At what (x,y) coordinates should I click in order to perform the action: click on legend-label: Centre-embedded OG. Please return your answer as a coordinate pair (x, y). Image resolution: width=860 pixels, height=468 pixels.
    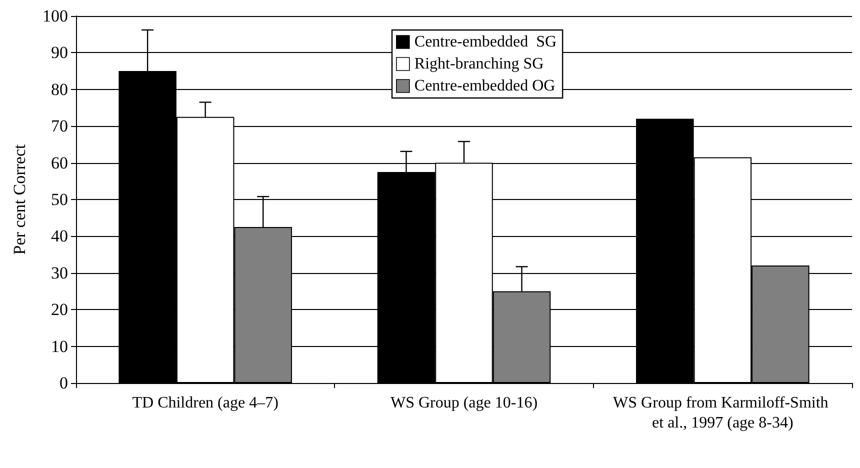
    Looking at the image, I should click on (485, 86).